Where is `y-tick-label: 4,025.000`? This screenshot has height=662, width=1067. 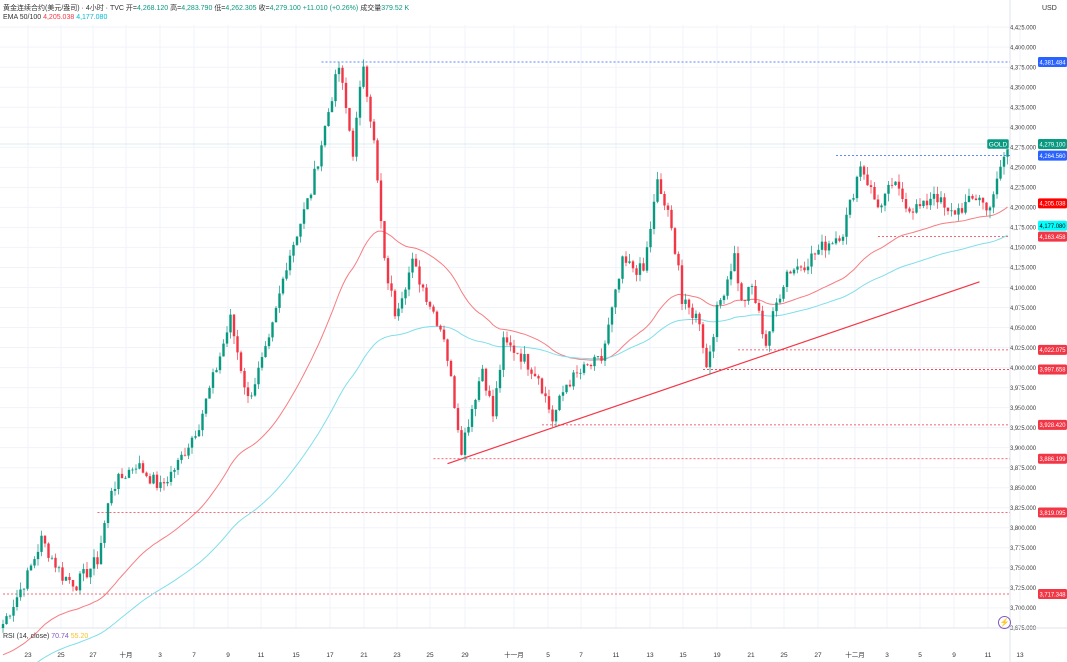
y-tick-label: 4,025.000 is located at coordinates (1023, 348).